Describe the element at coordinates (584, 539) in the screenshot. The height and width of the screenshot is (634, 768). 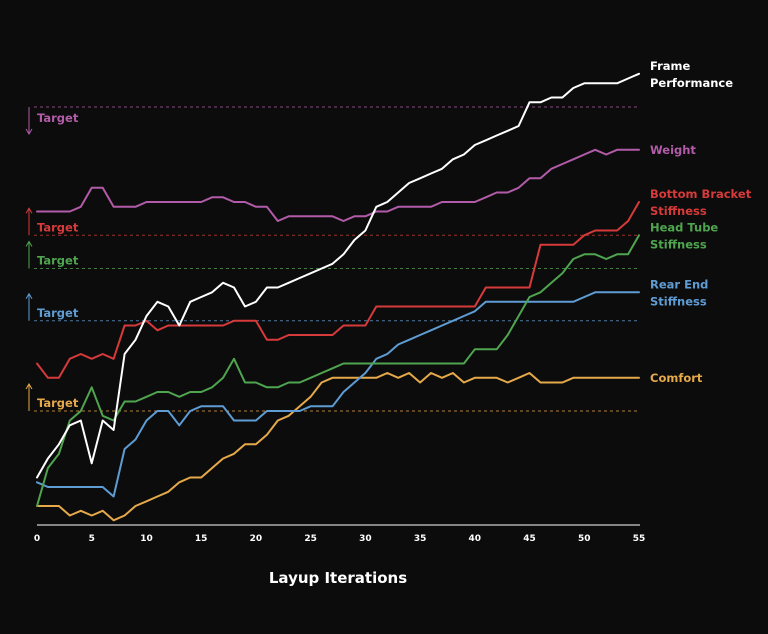
I see `x-tick-label-50: 50` at that location.